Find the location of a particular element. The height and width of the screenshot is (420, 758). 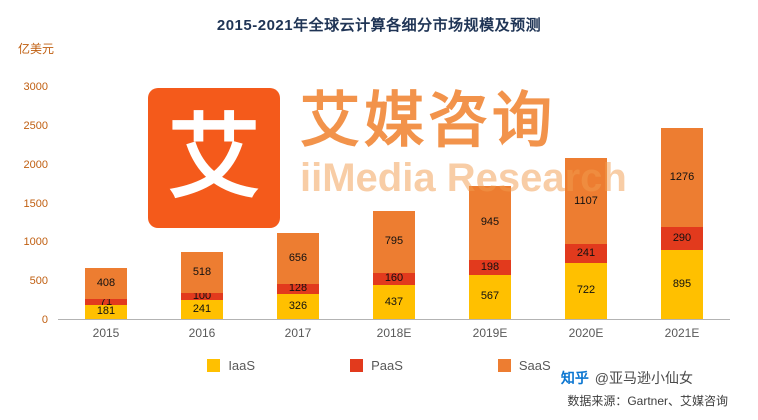

bar-value-label: 656 is located at coordinates (298, 257).